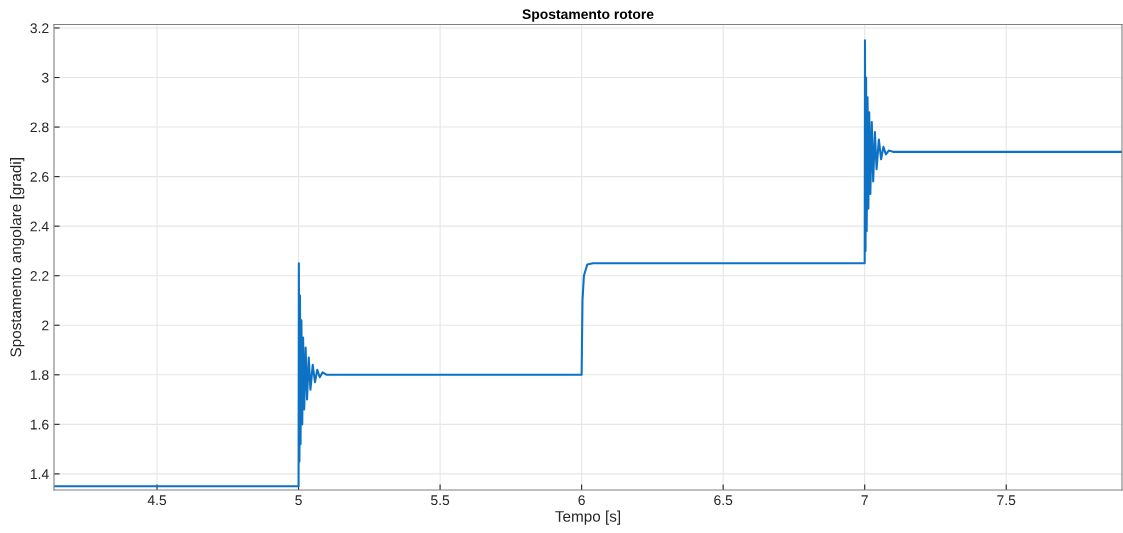  Describe the element at coordinates (588, 517) in the screenshot. I see `x-axis-title: Tempo [s]` at that location.